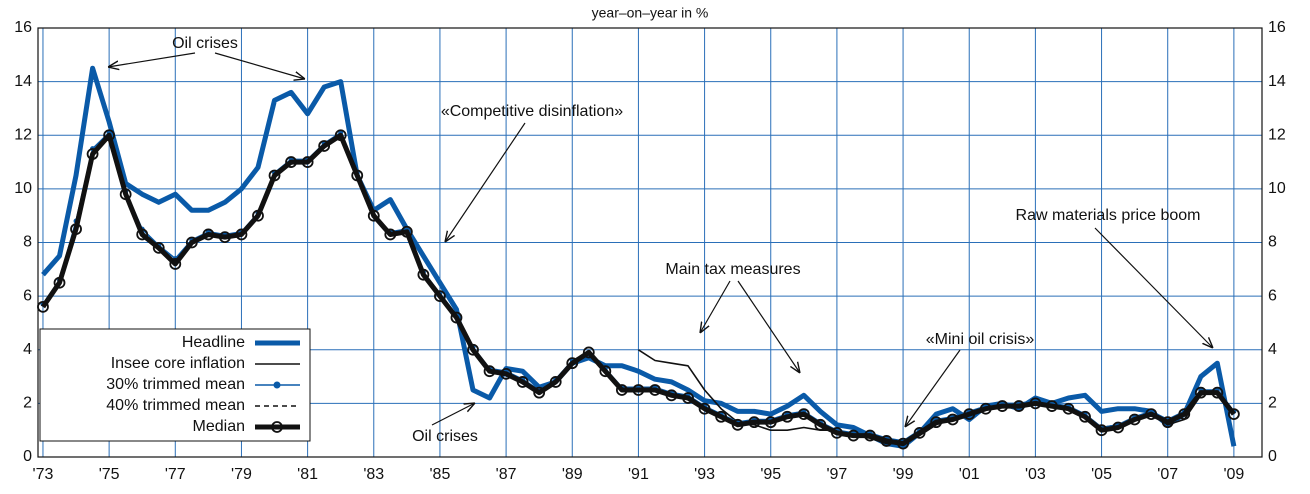 The image size is (1310, 494). I want to click on x-tick-label: '03, so click(1035, 474).